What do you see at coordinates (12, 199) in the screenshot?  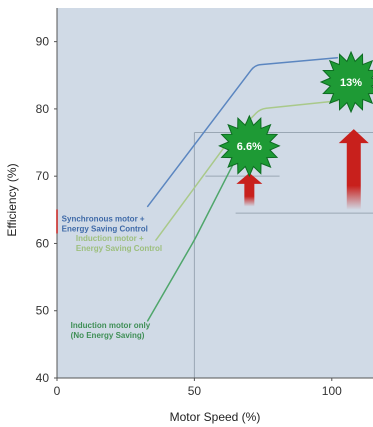 I see `y-axis-title: Efficiency (%)` at bounding box center [12, 199].